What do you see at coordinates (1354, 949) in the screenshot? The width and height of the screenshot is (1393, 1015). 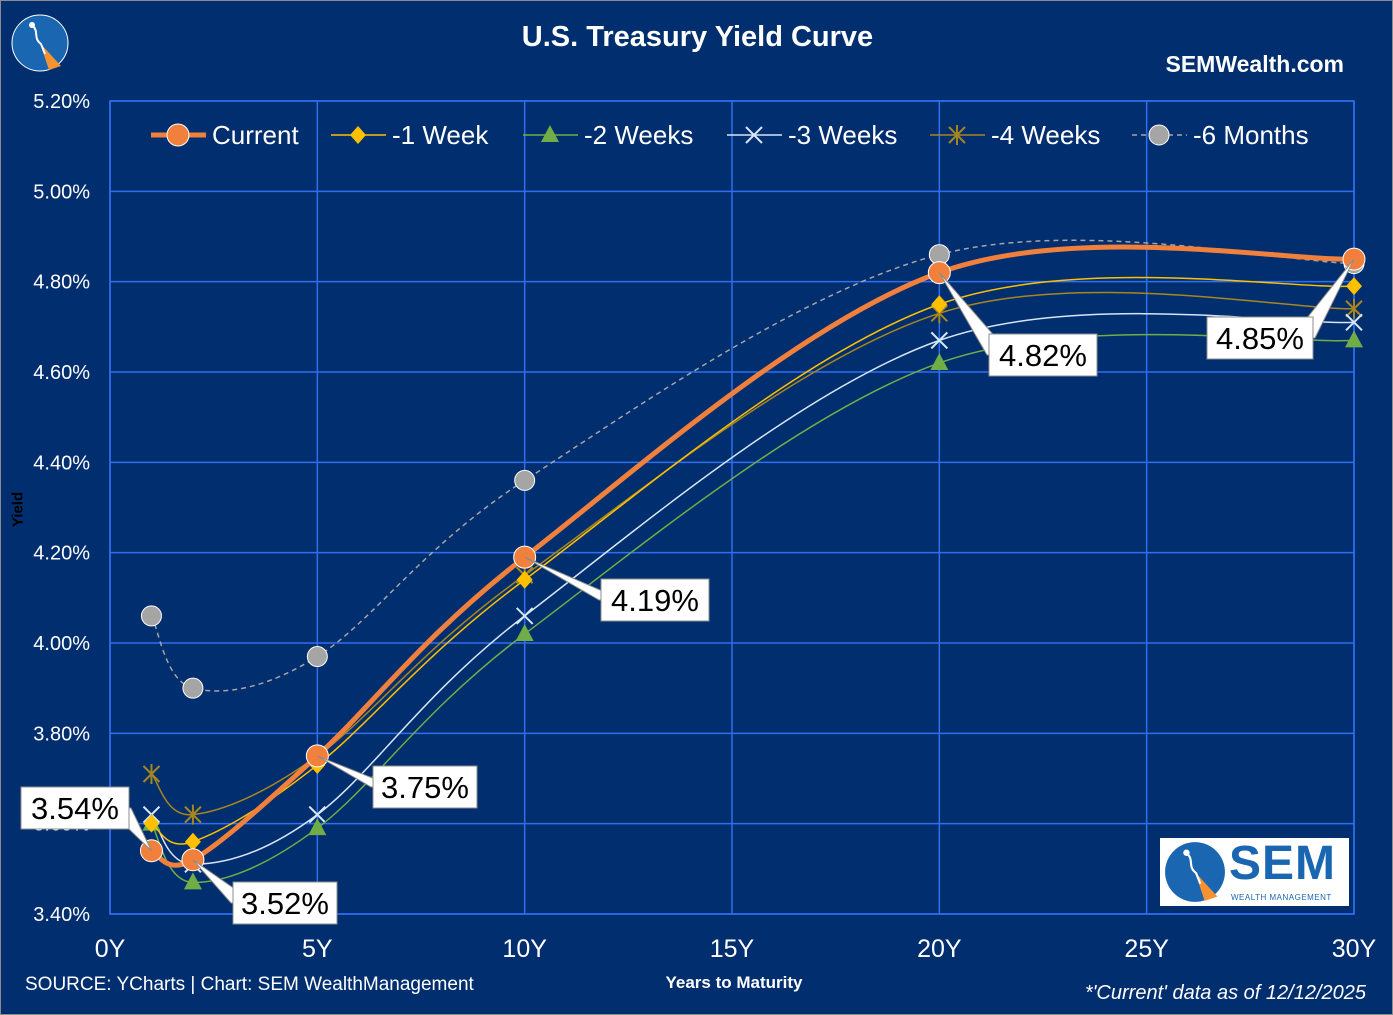 I see `x-tick-label: 30Y` at bounding box center [1354, 949].